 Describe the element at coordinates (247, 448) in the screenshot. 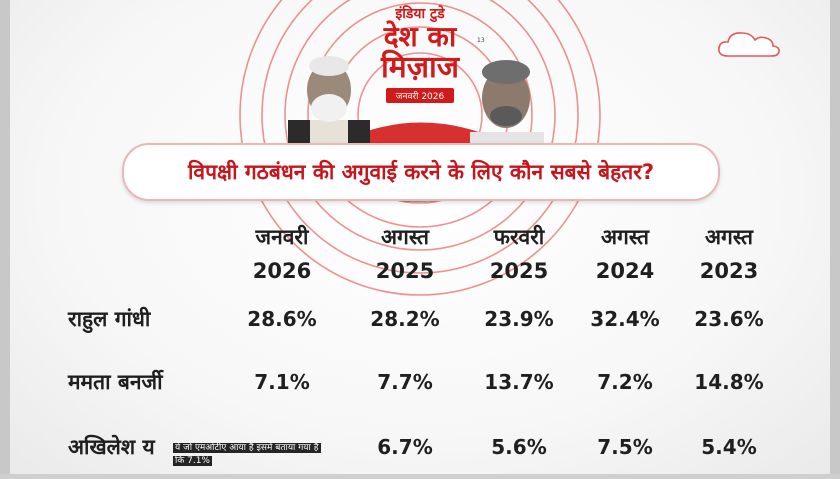

I see `caption-line-1: ये जो एमओटीए आया है इसमें बताया गया है` at that location.